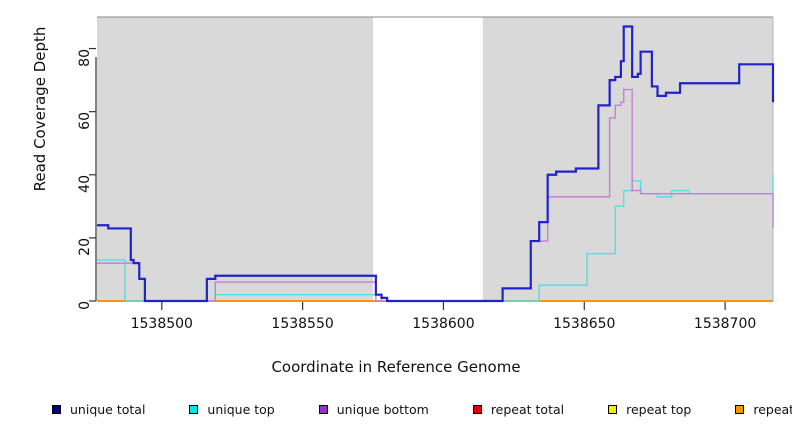 This screenshot has width=792, height=432. What do you see at coordinates (772, 409) in the screenshot?
I see `legend-label: repeat bottom` at bounding box center [772, 409].